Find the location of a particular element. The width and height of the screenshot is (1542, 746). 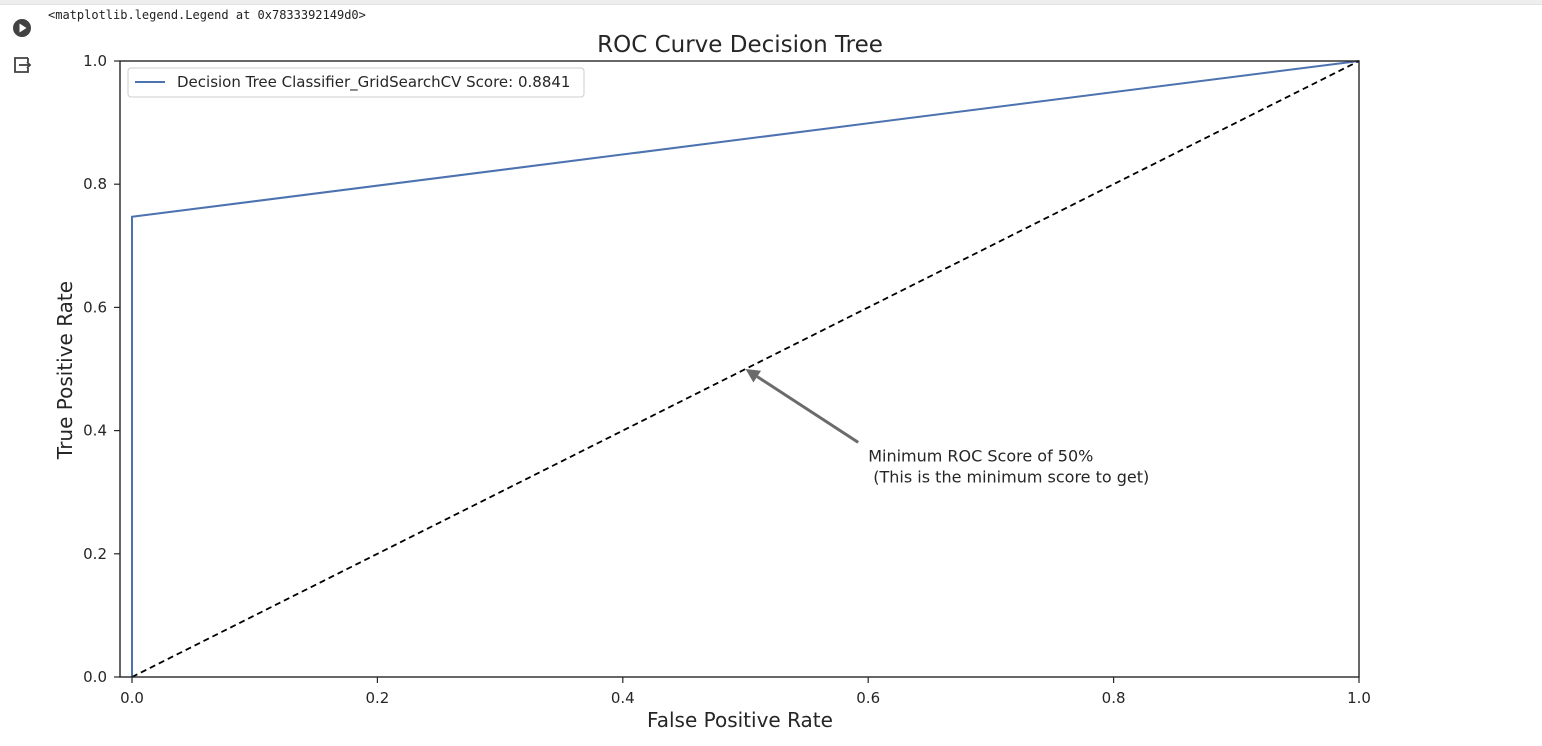

y-tick-label: 0.0 is located at coordinates (95, 677).